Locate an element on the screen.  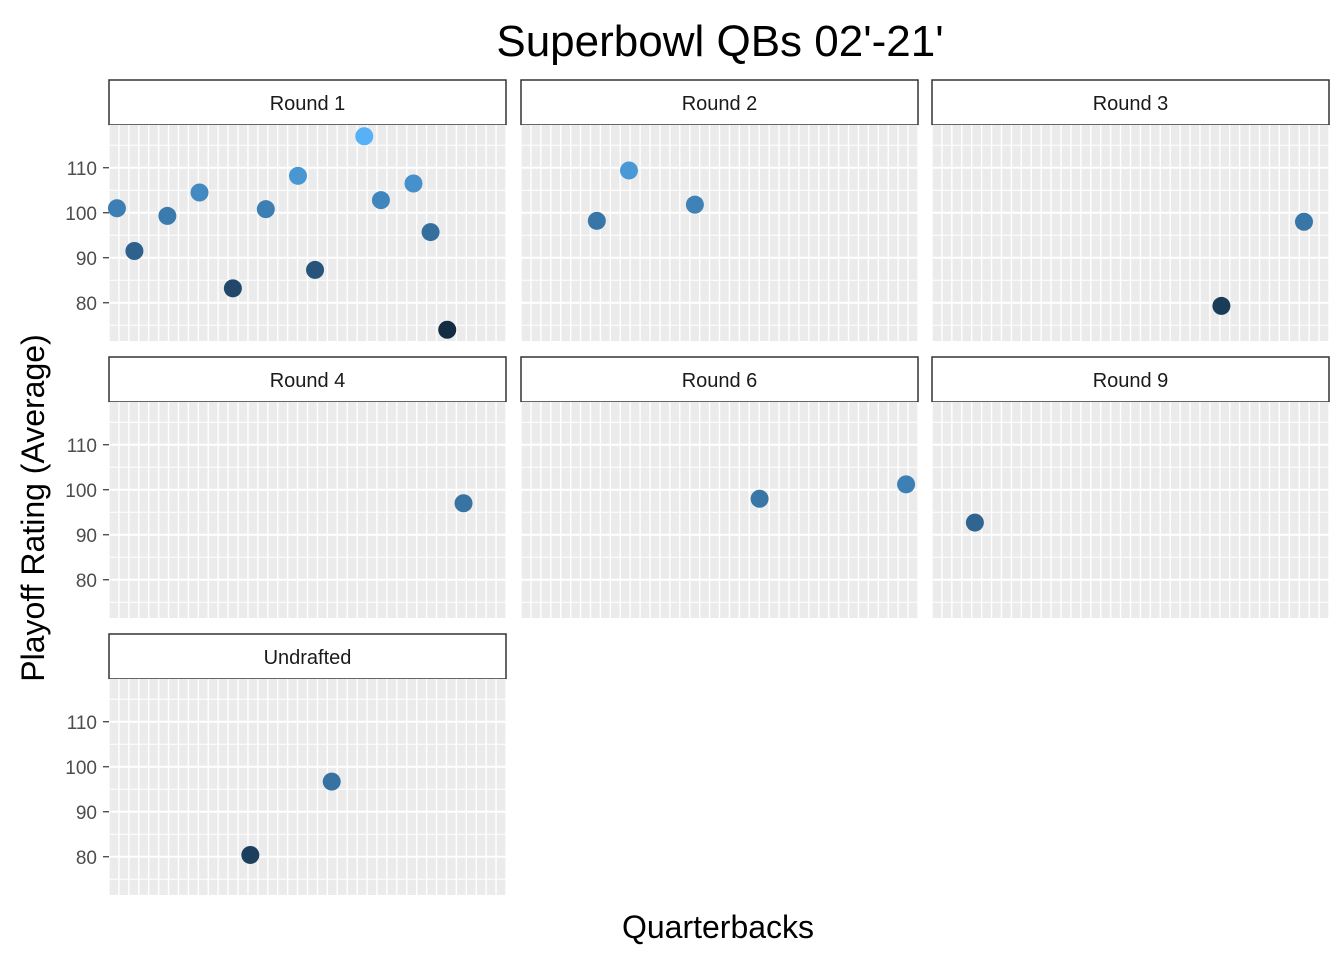
facet-panel: Round 6 is located at coordinates (719, 487).